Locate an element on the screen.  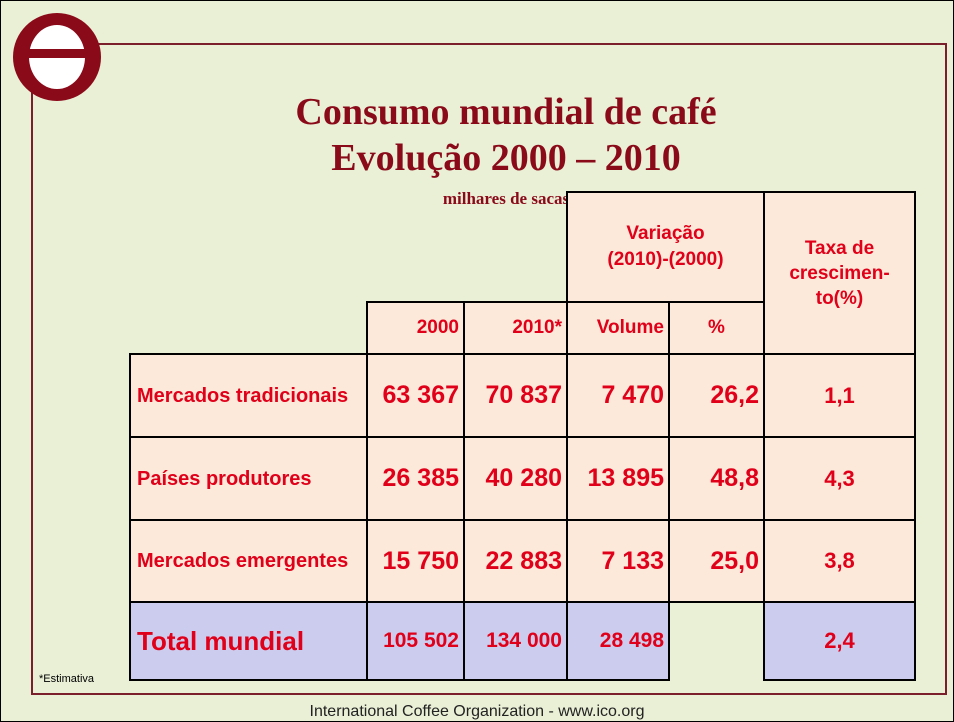
row-label: Países produtores is located at coordinates (248, 478).